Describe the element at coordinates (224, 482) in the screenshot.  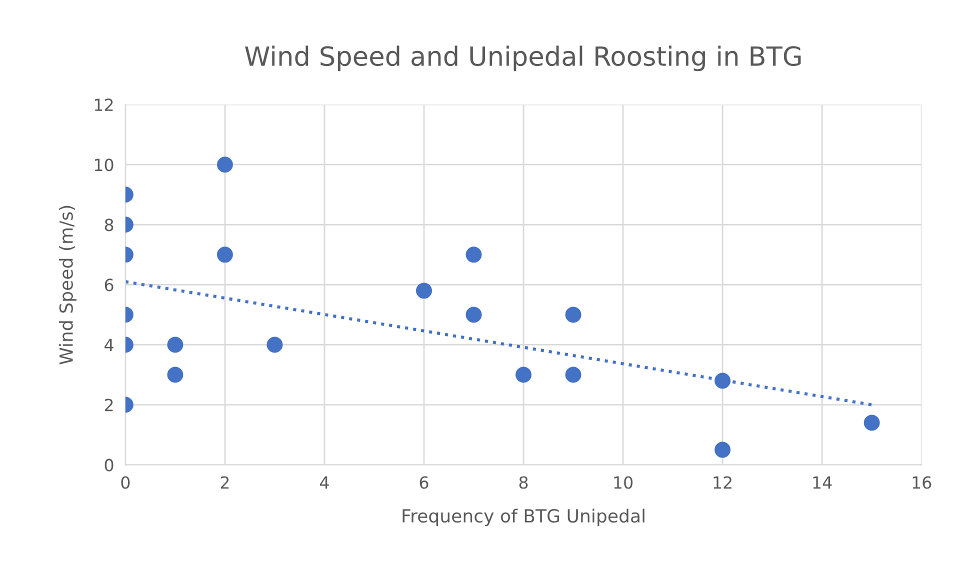
I see `x-tick-label: 2` at that location.